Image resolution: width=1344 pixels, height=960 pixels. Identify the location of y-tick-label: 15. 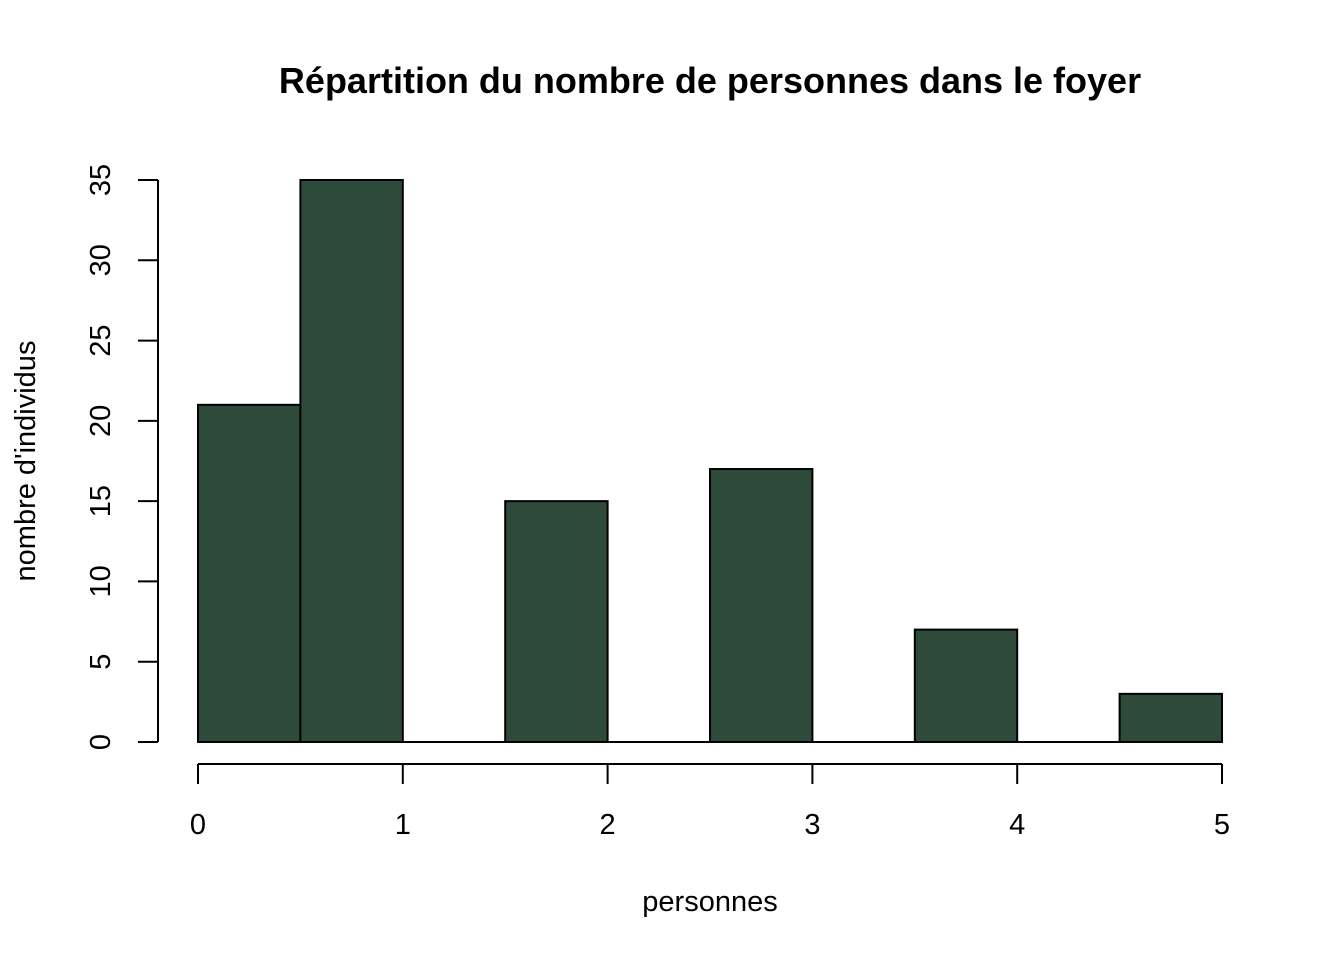
(101, 501).